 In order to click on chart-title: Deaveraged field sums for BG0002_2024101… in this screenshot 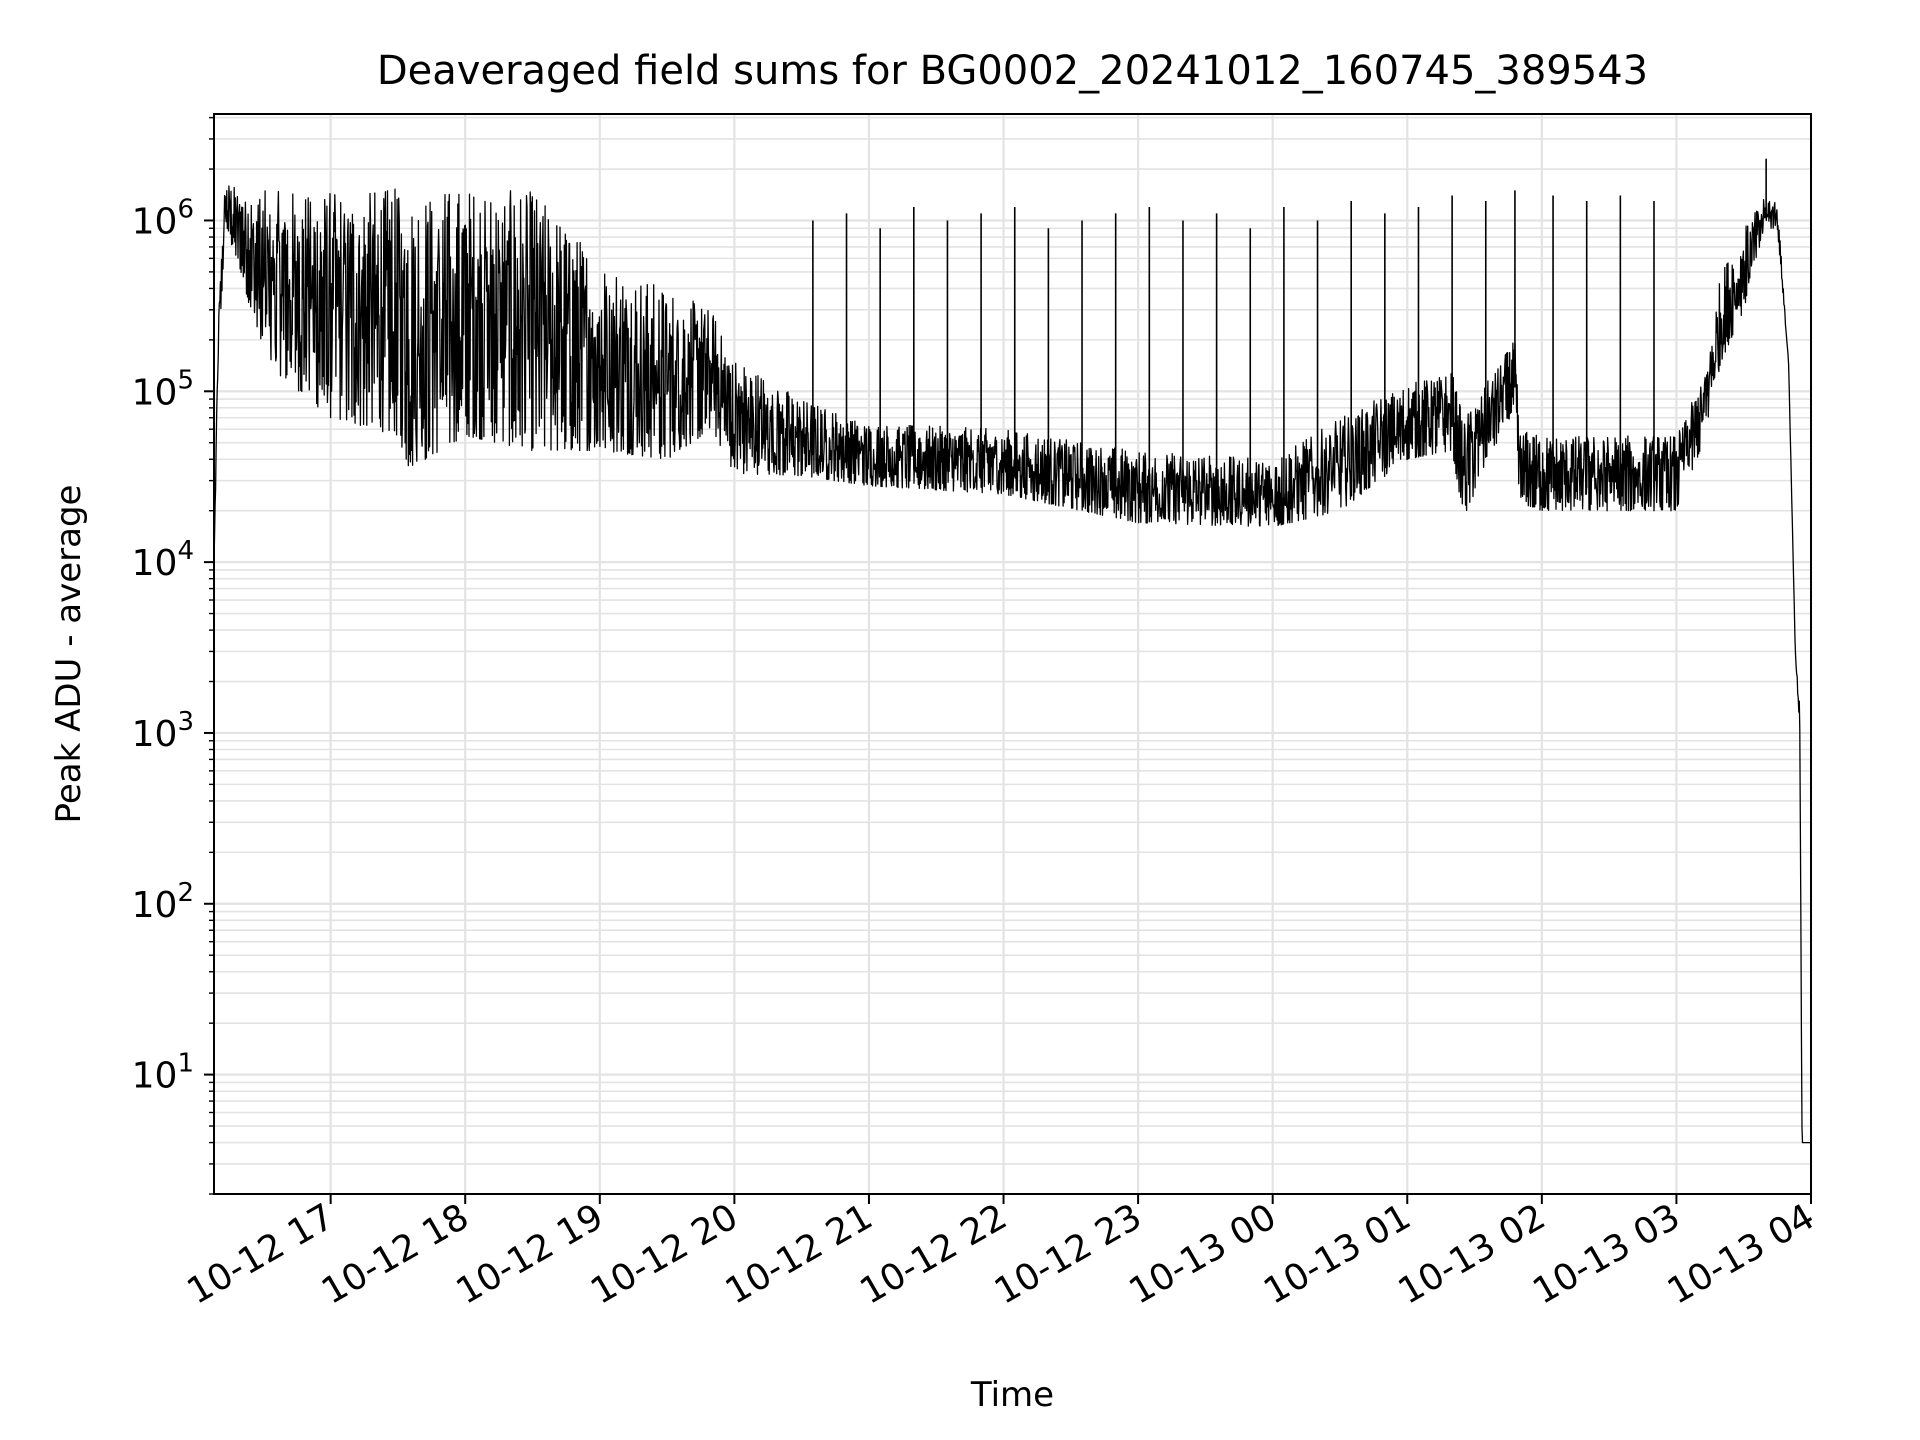, I will do `click(1012, 71)`.